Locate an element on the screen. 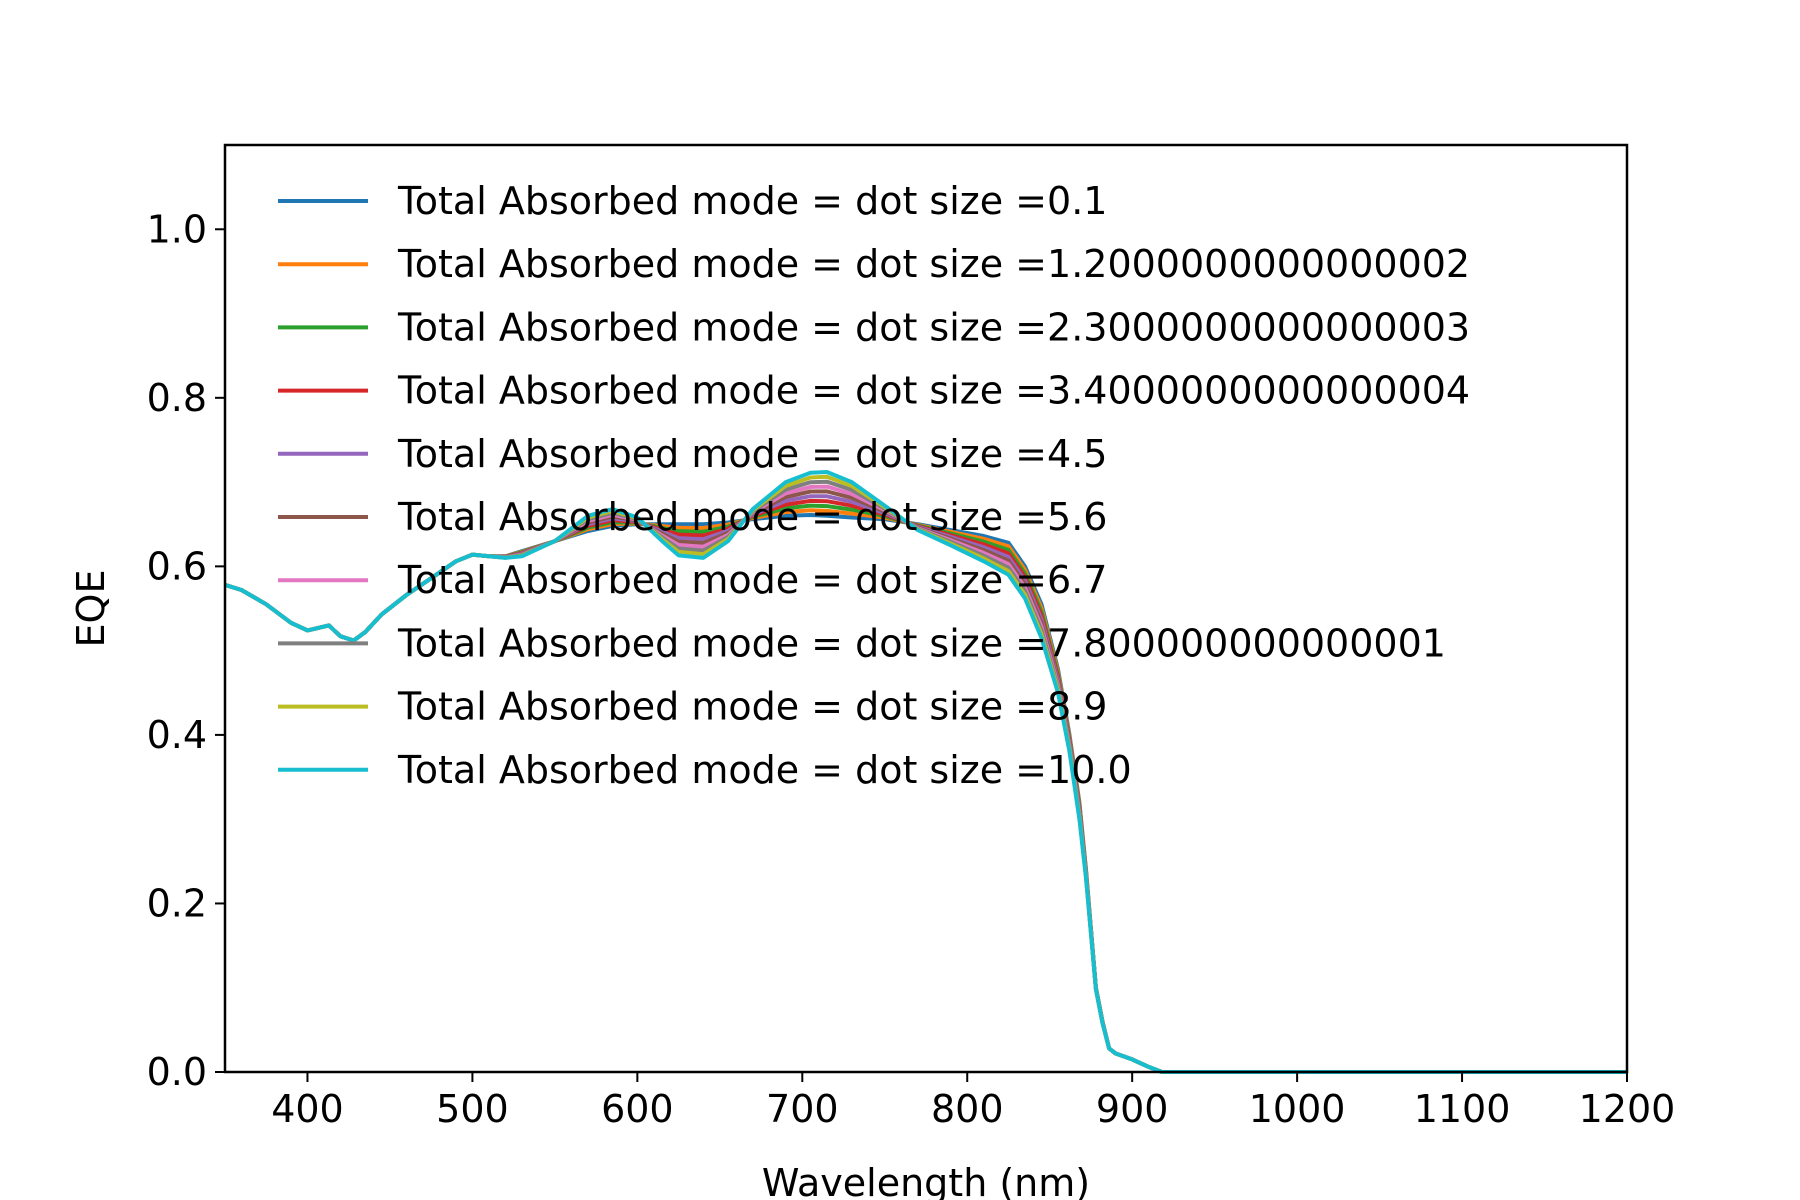 The image size is (1800, 1200). x-tick-label: 400 is located at coordinates (307, 1109).